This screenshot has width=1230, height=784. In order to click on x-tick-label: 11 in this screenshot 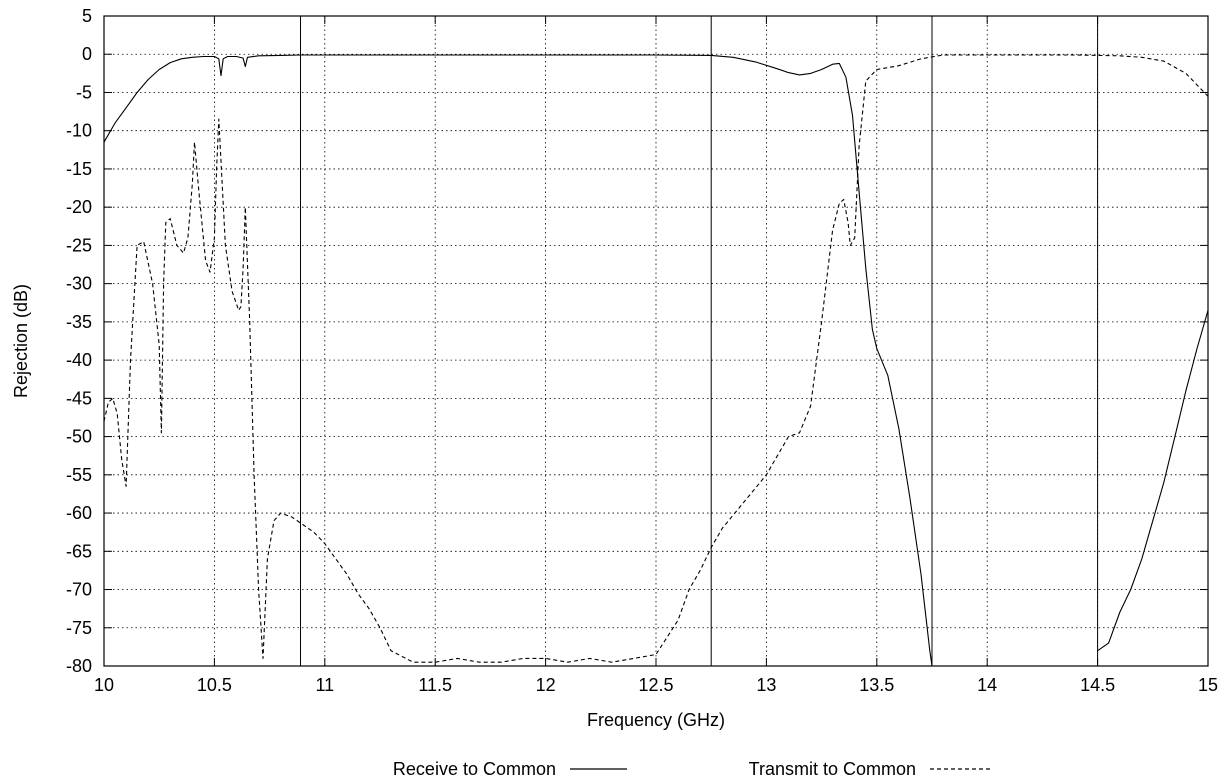, I will do `click(324, 685)`.